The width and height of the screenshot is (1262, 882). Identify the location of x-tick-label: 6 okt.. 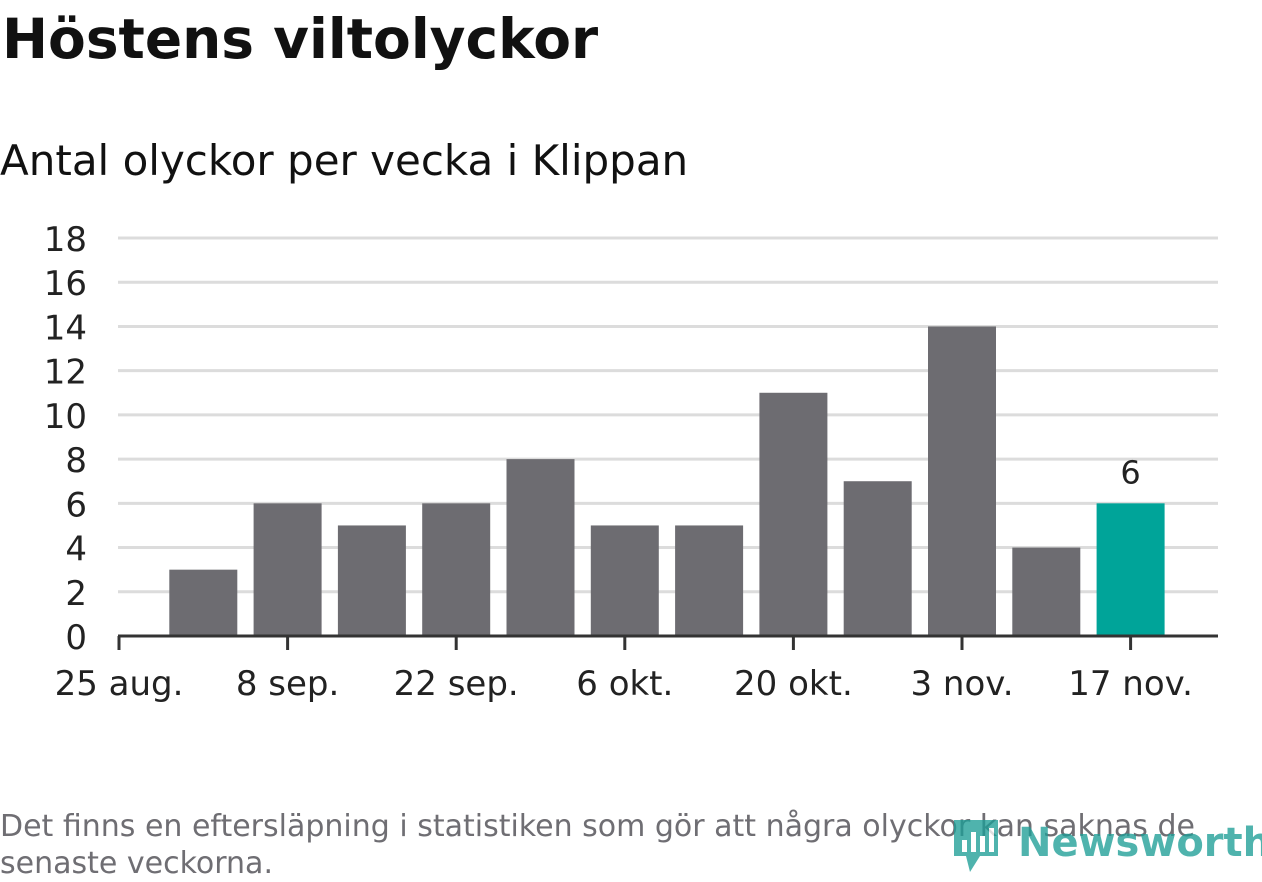
(624, 684).